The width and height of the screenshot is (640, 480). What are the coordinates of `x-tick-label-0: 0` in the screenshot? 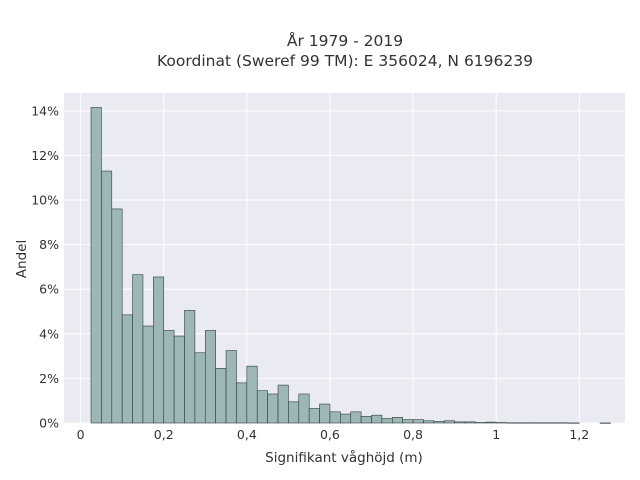 It's located at (81, 434).